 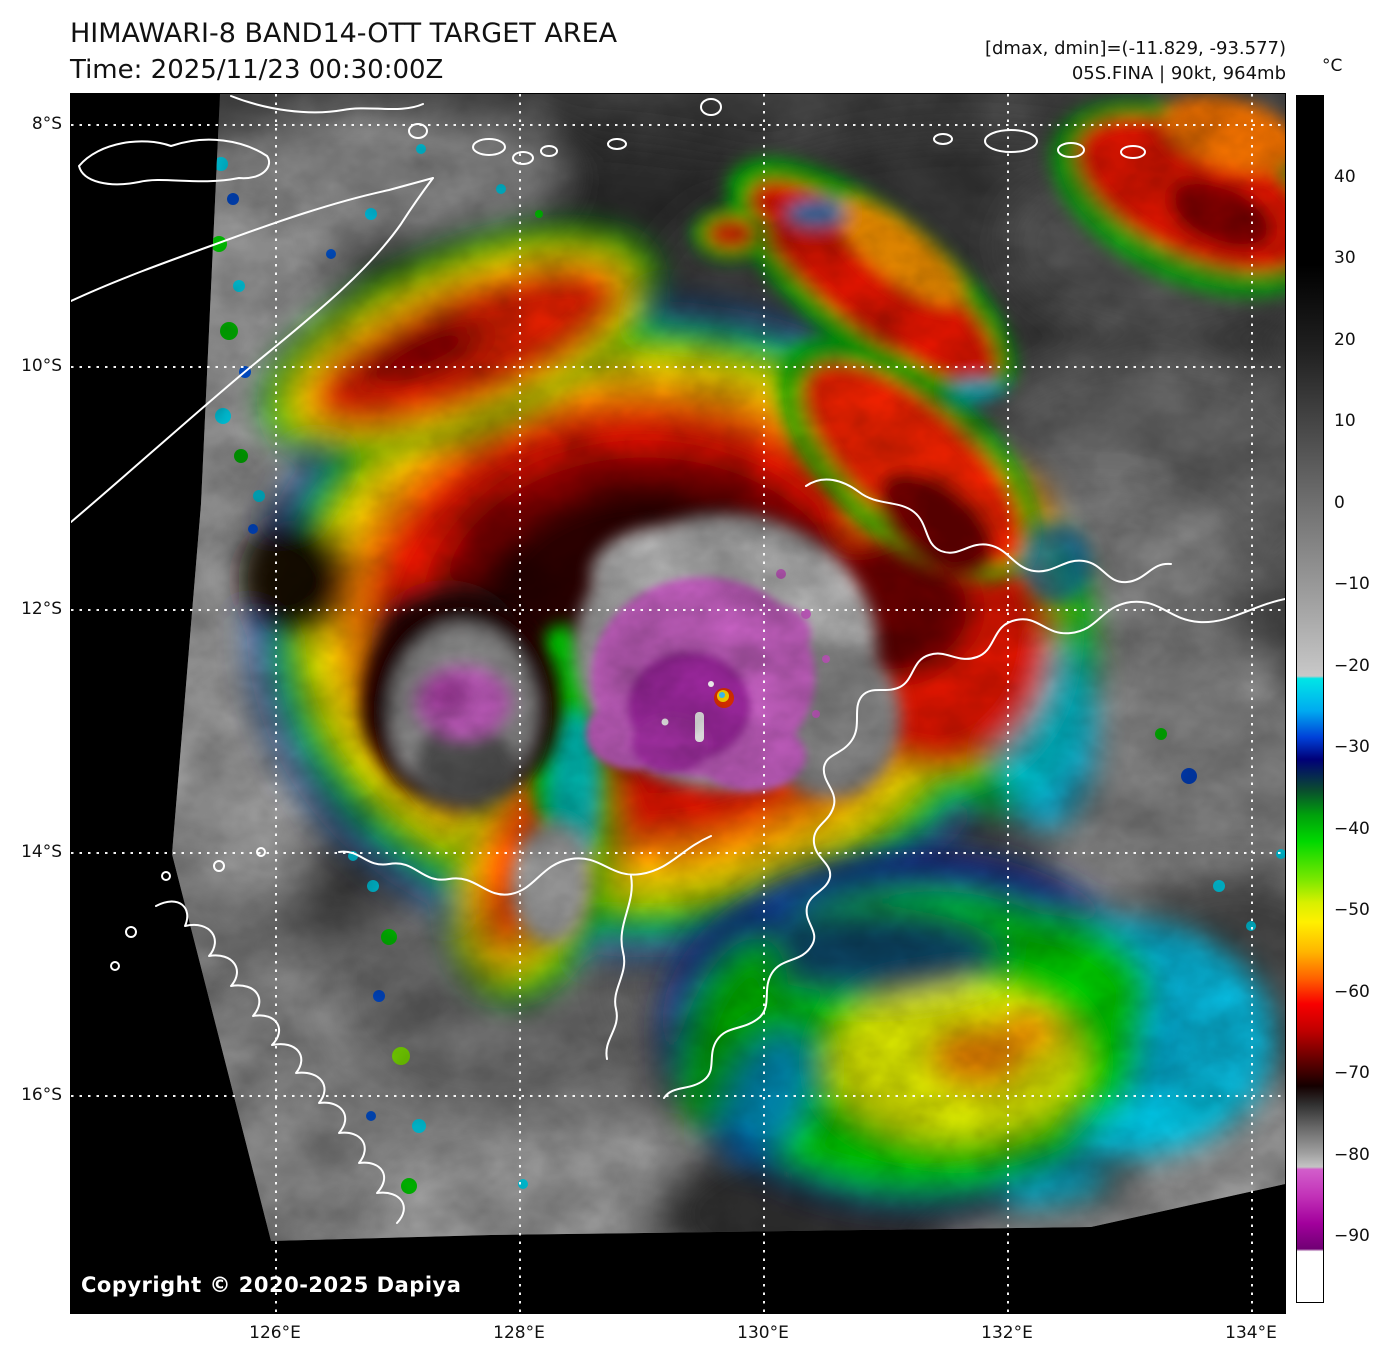 What do you see at coordinates (1332, 66) in the screenshot?
I see `colorbar-unit-label: °C` at bounding box center [1332, 66].